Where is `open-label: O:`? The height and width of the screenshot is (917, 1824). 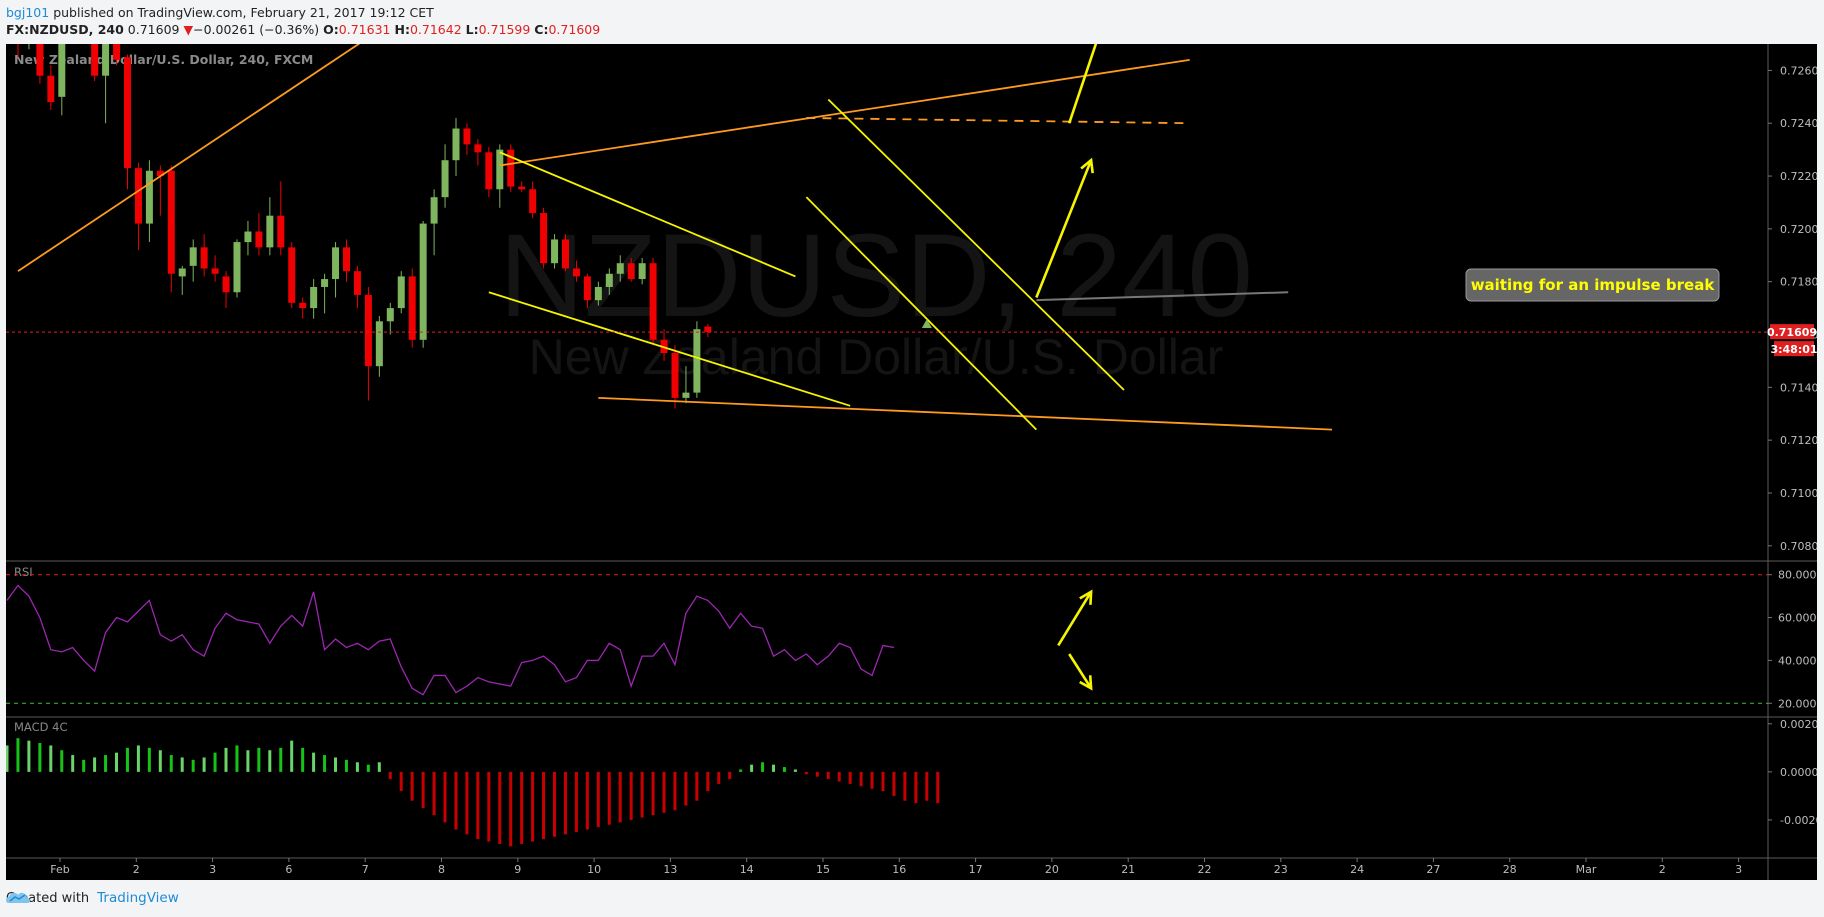
open-label: O: is located at coordinates (331, 29).